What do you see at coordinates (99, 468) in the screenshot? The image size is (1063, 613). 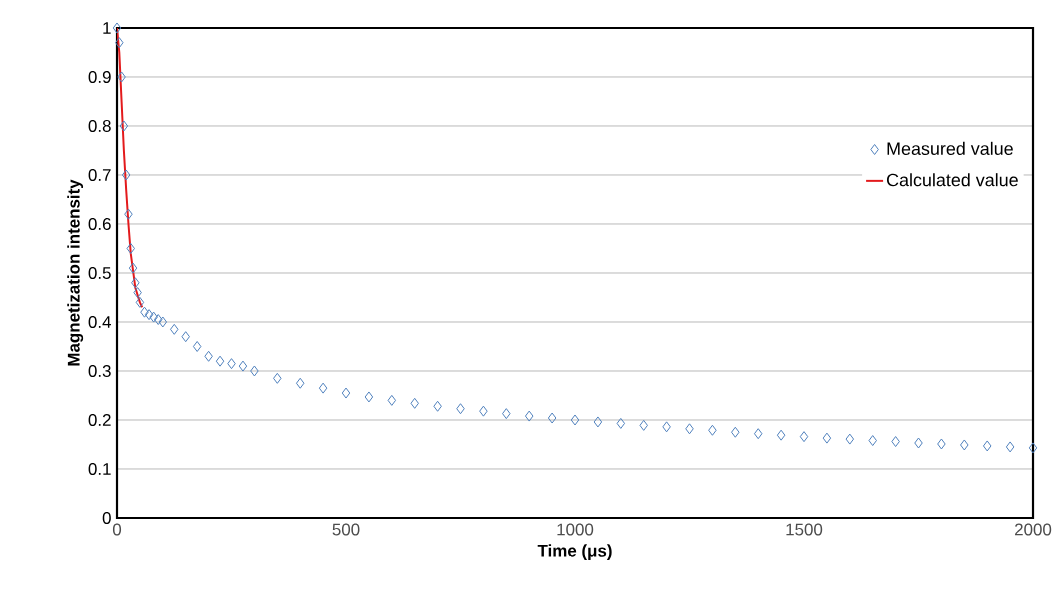 I see `y-tick-label: 0.1` at bounding box center [99, 468].